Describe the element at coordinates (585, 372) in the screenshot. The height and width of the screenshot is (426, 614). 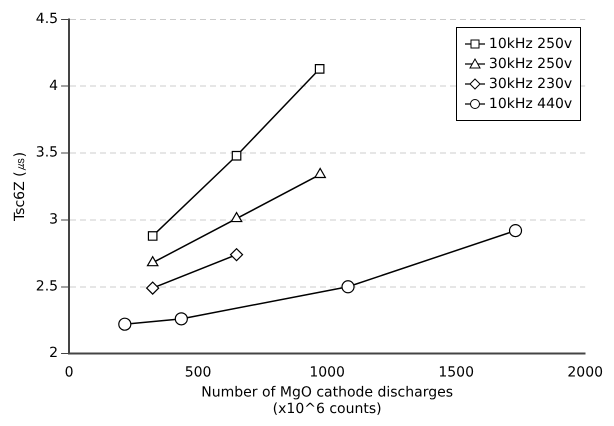
I see `x-tick-label: 2000` at that location.